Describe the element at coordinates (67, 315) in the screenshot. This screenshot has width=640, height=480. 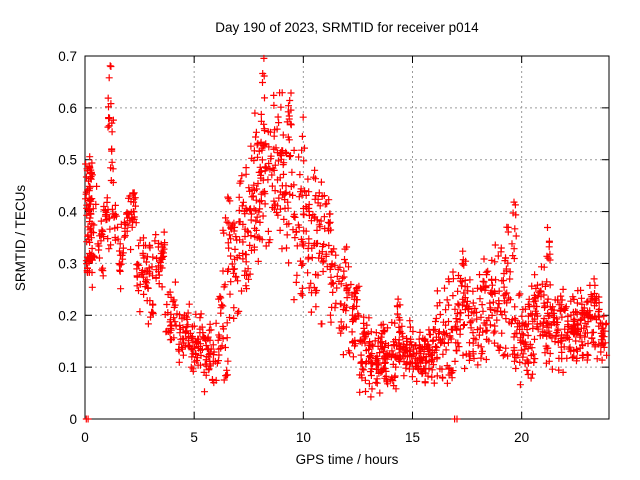
I see `y-tick-label: 0.2` at that location.